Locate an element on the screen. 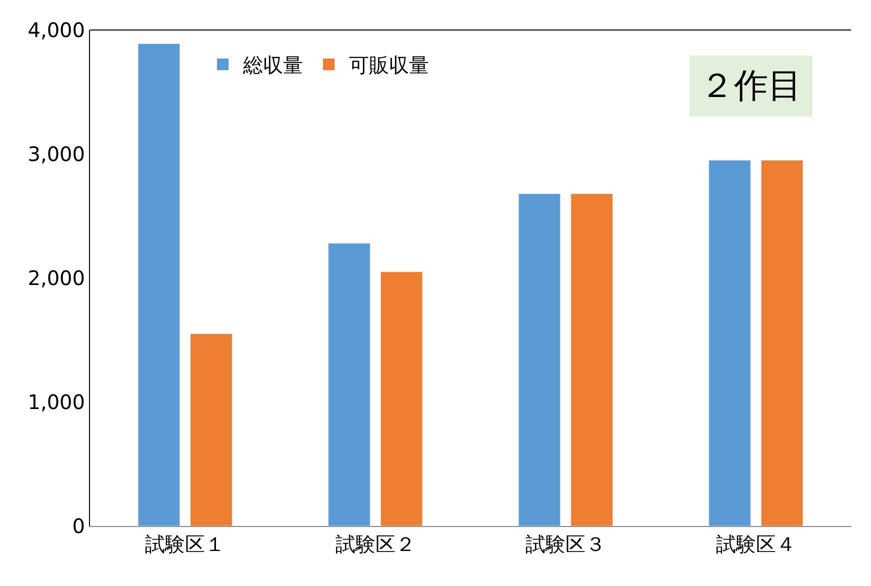 This screenshot has width=871, height=586. legend-label: 総収量 is located at coordinates (272, 65).